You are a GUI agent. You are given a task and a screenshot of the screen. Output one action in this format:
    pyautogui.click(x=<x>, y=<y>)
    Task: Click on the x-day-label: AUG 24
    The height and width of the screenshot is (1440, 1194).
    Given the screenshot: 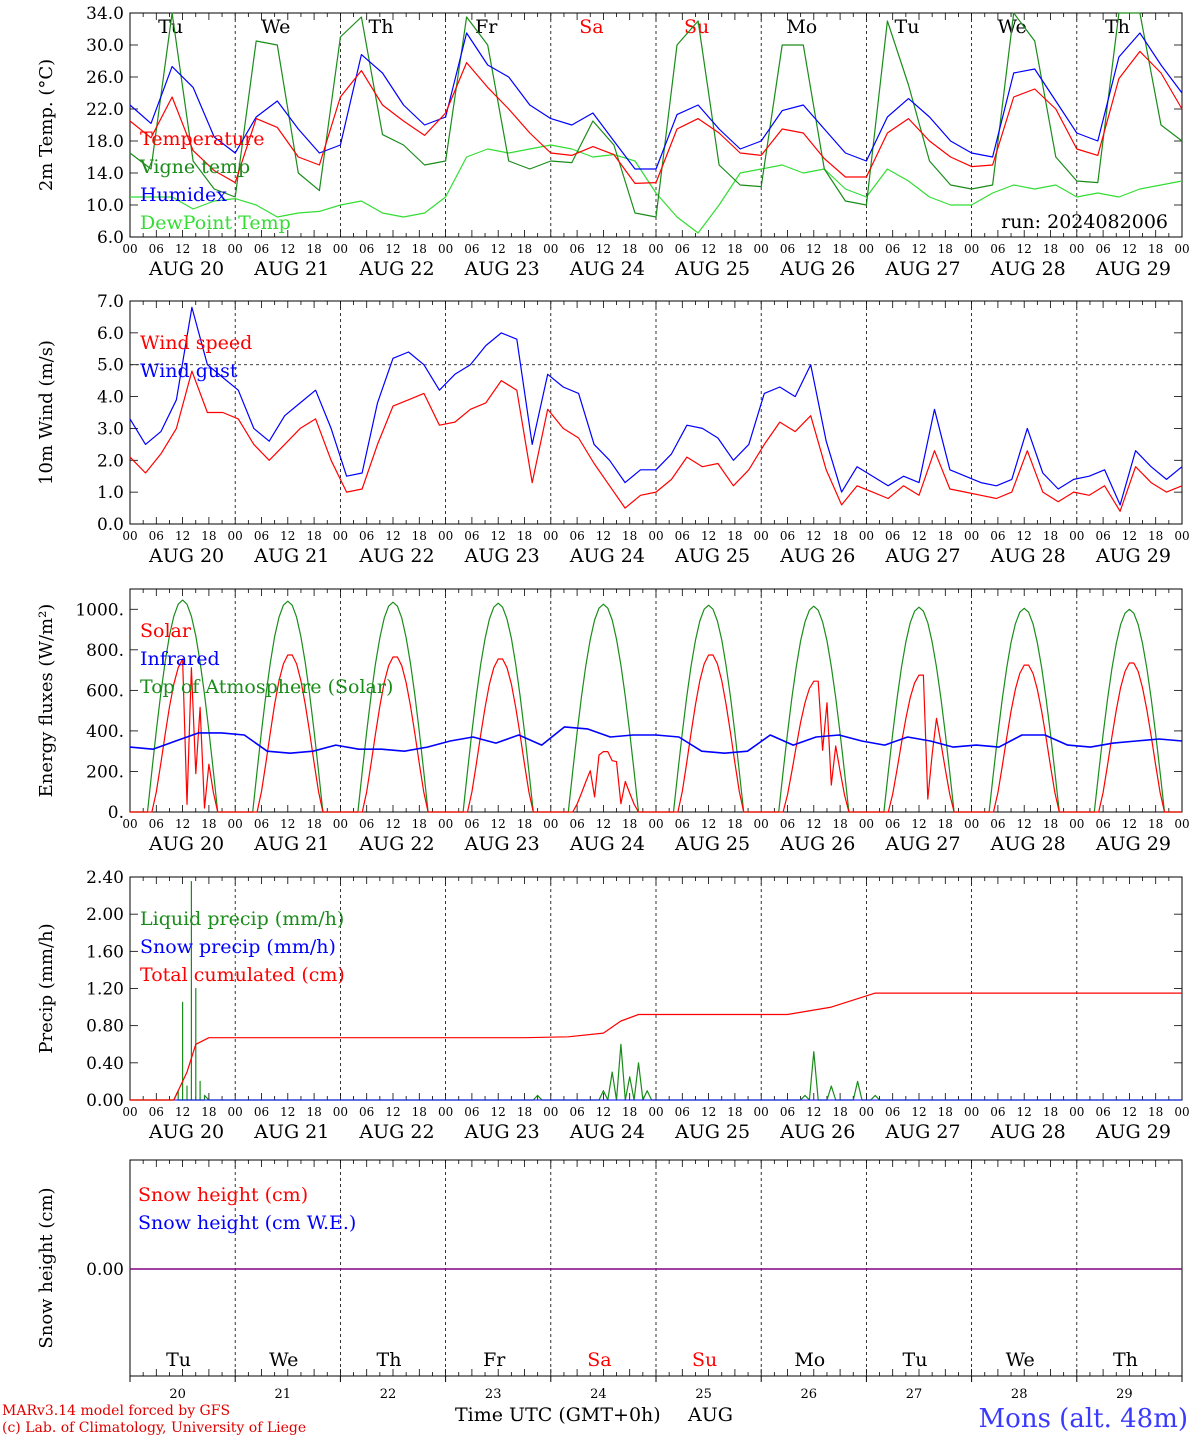 What is the action you would take?
    pyautogui.click(x=607, y=1132)
    